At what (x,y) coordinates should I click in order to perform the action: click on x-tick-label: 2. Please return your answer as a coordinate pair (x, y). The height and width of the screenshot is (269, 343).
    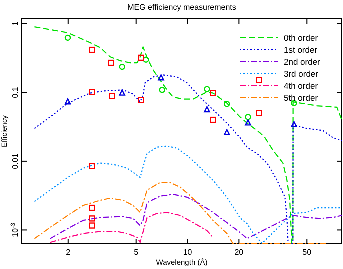
    Looking at the image, I should click on (69, 252).